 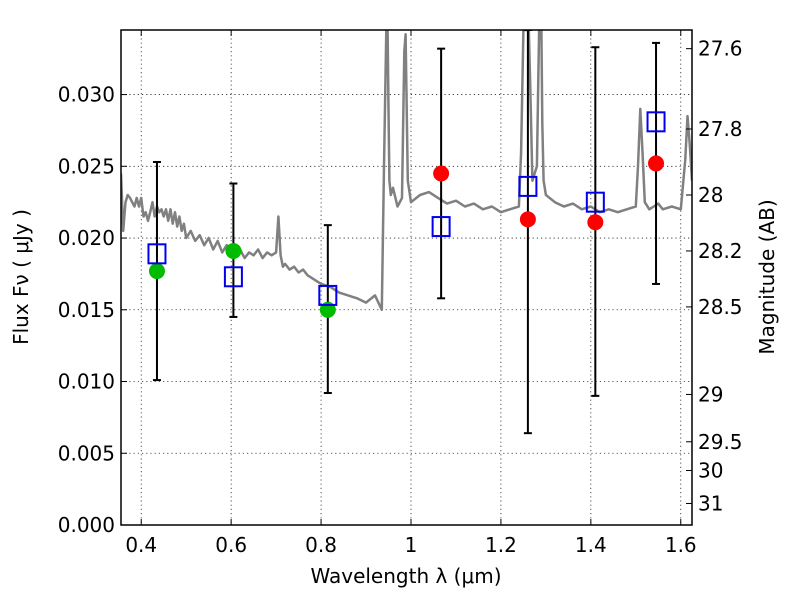 I want to click on y-tick-label: 0.000, so click(x=86, y=525).